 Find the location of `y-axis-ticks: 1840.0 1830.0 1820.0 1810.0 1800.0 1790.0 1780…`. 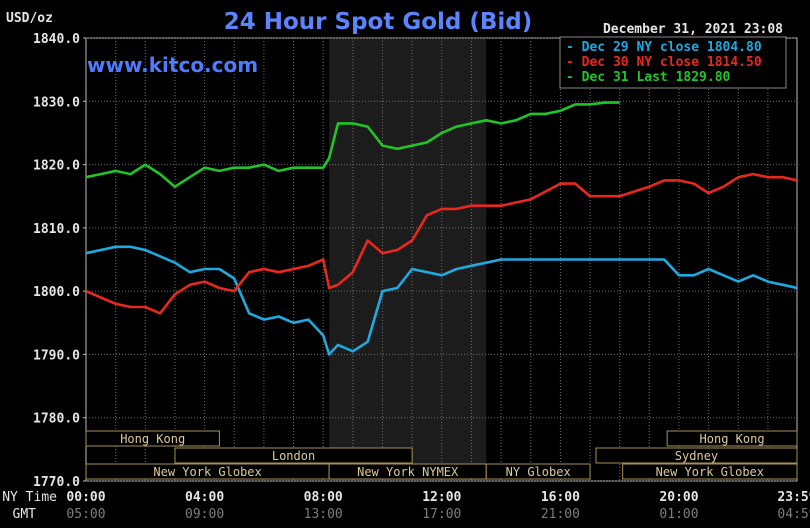

y-axis-ticks: 1840.0 1830.0 1820.0 1810.0 1800.0 1790.0 1780… is located at coordinates (59, 261).